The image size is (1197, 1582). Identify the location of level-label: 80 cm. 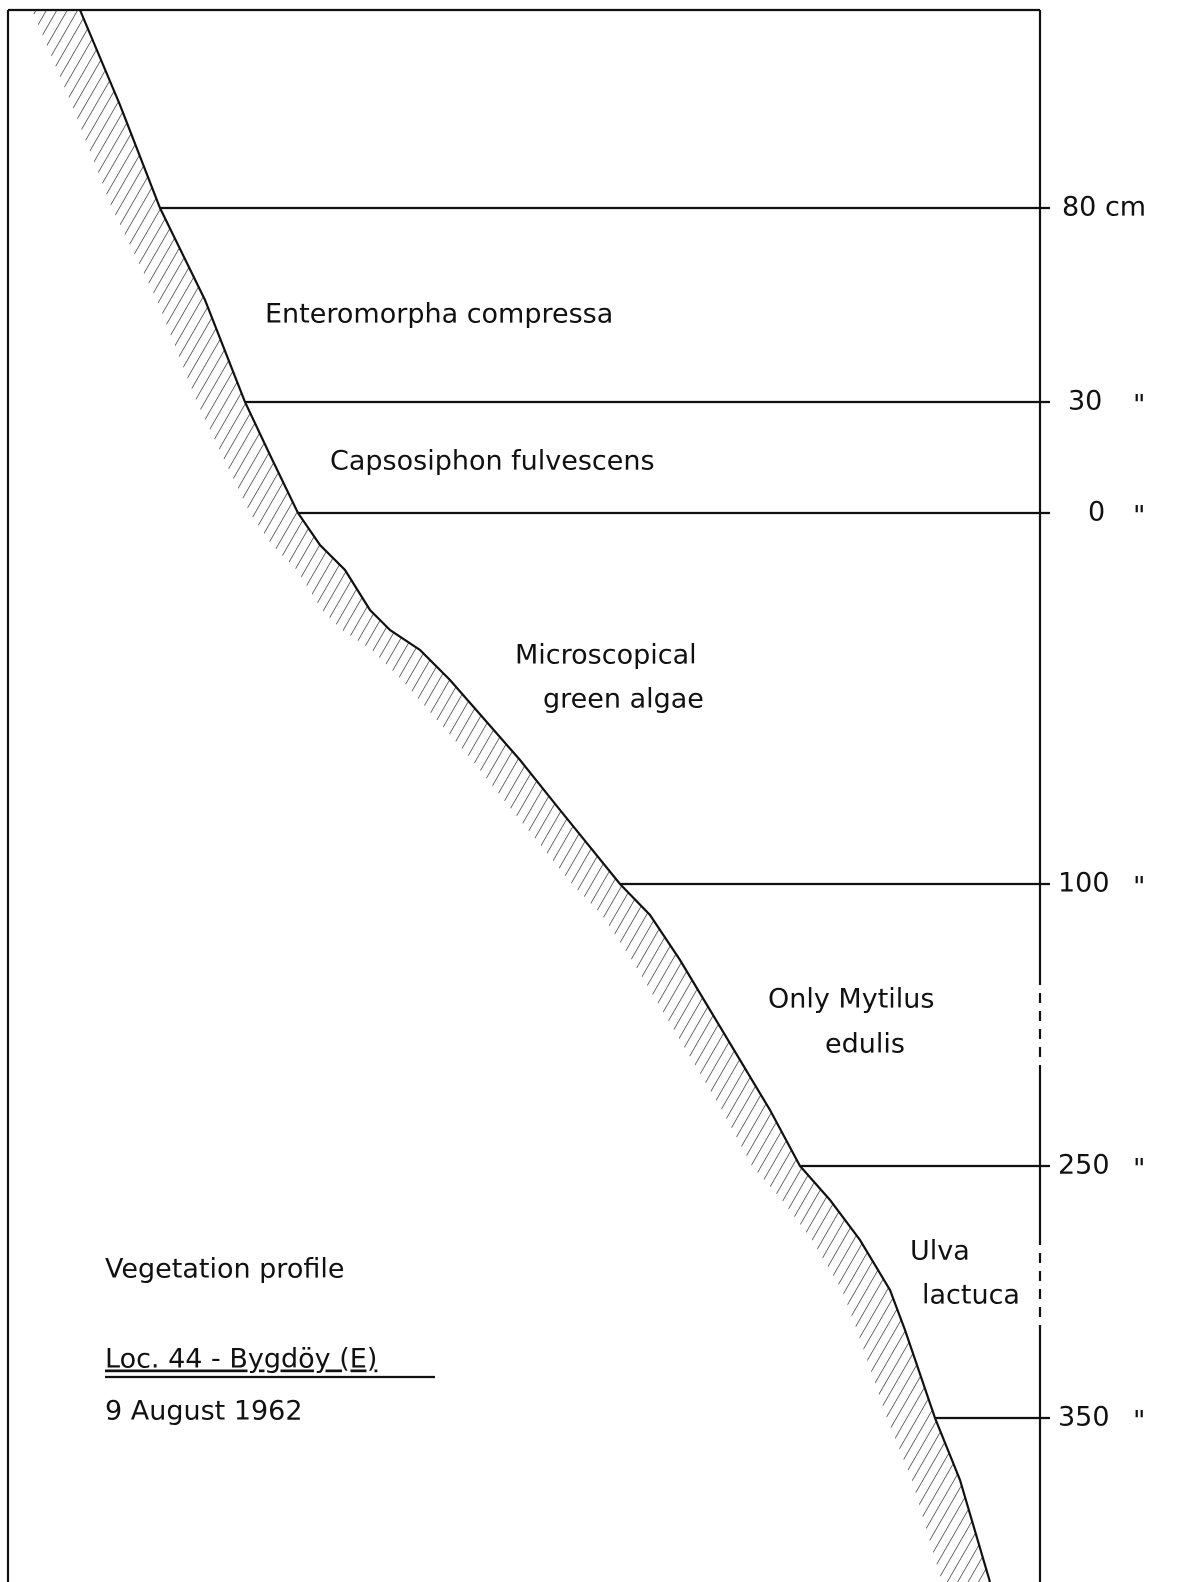
(1104, 207).